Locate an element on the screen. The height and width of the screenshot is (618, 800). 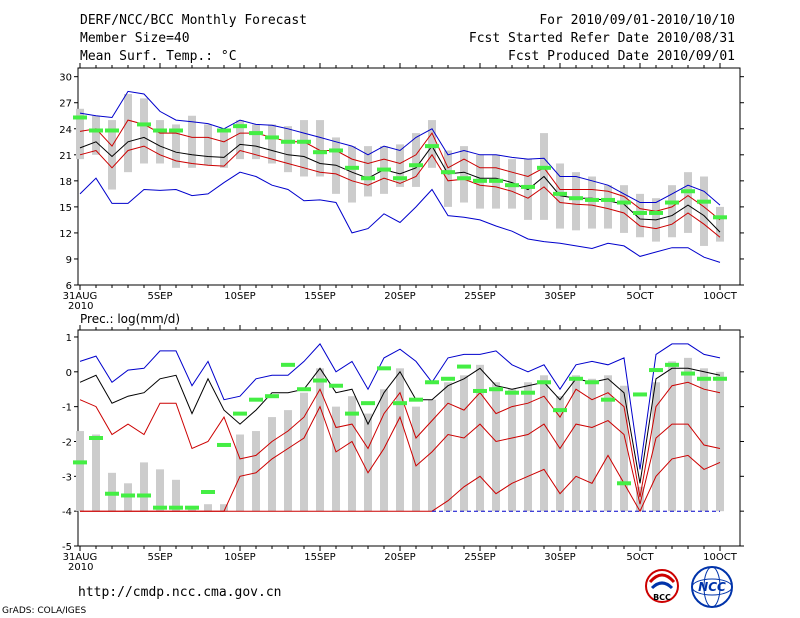
y-tick-label: 12 is located at coordinates (65, 234).